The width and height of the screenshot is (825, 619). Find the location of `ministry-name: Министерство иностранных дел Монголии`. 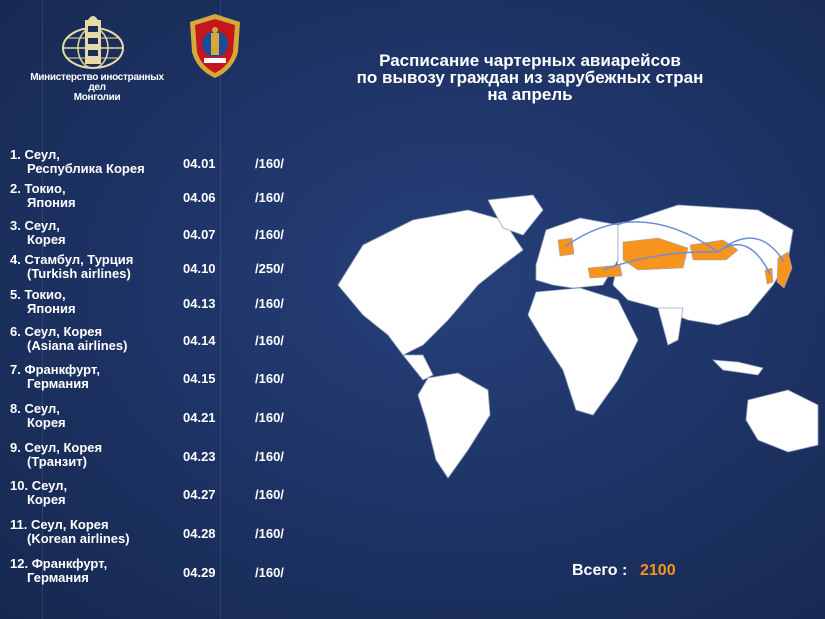

ministry-name: Министерство иностранных дел Монголии is located at coordinates (97, 88).